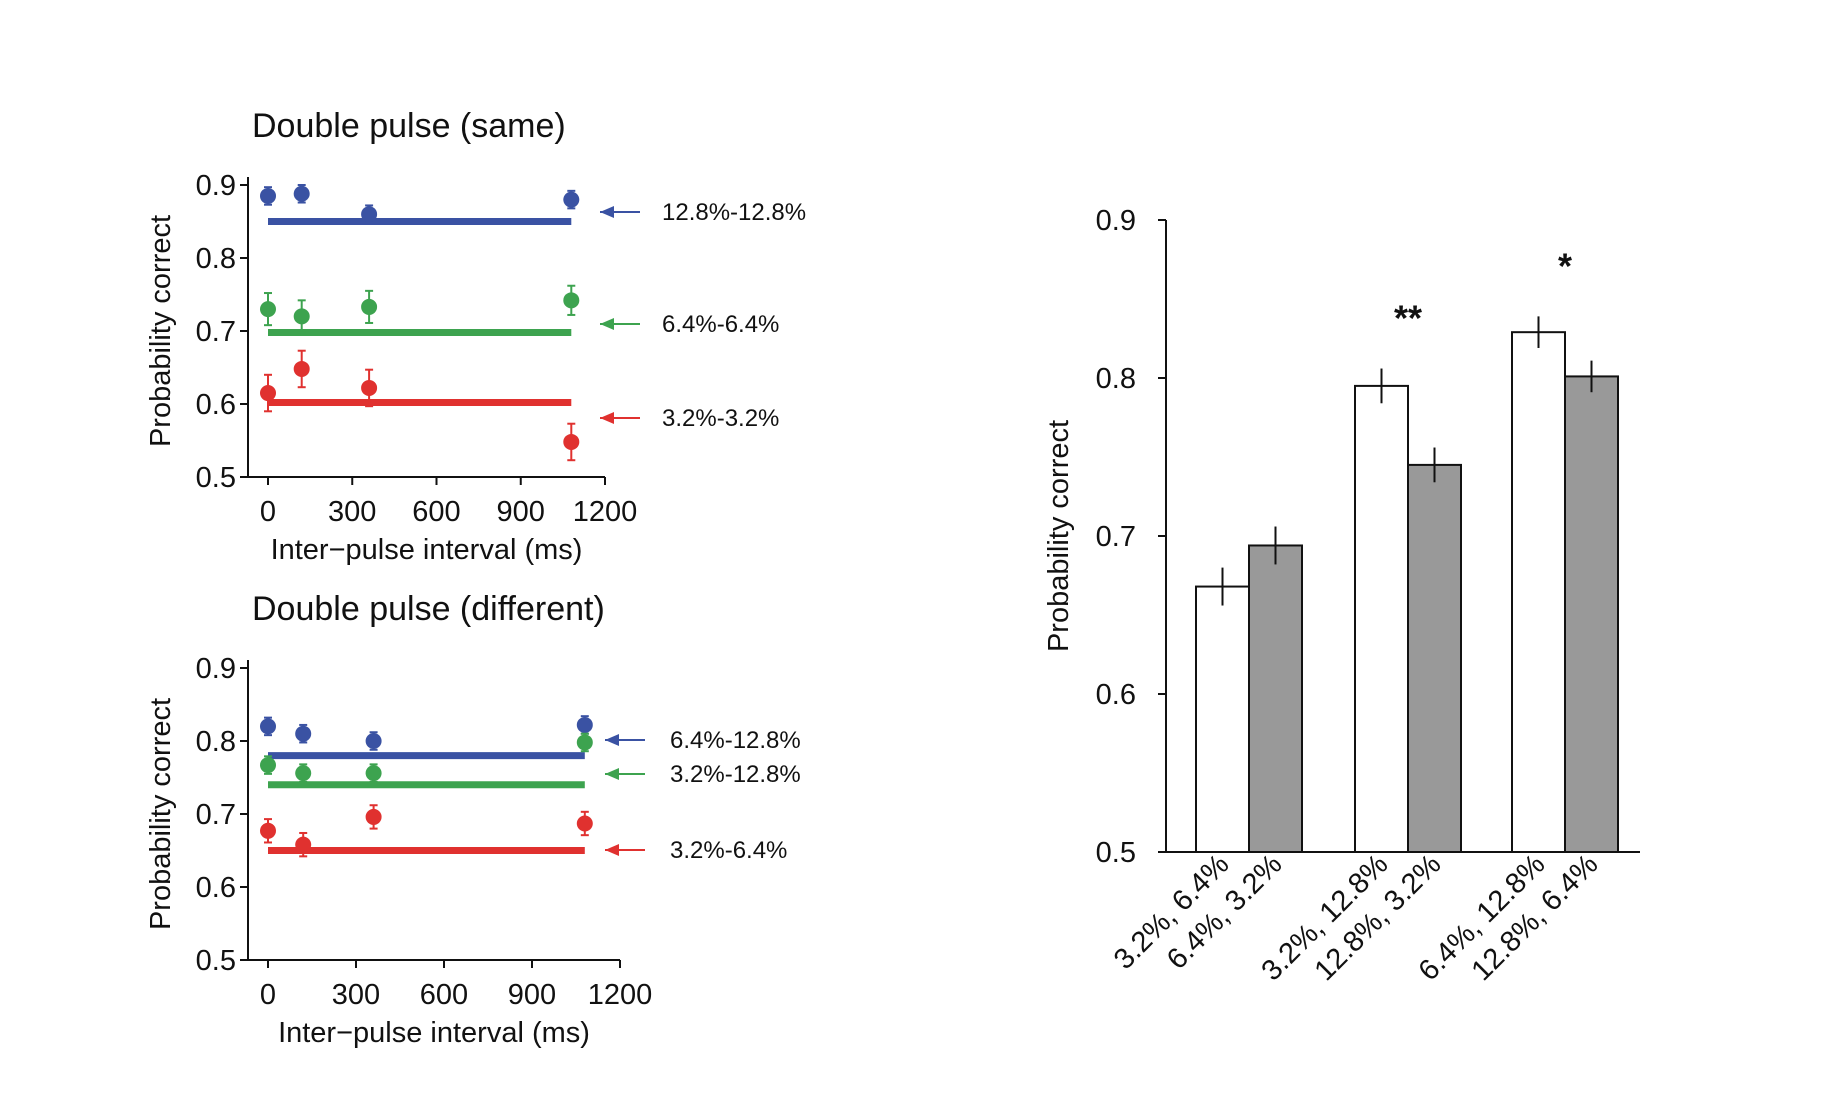 This screenshot has height=1106, width=1824. What do you see at coordinates (720, 418) in the screenshot?
I see `series-label: 3.2%-3.2%` at bounding box center [720, 418].